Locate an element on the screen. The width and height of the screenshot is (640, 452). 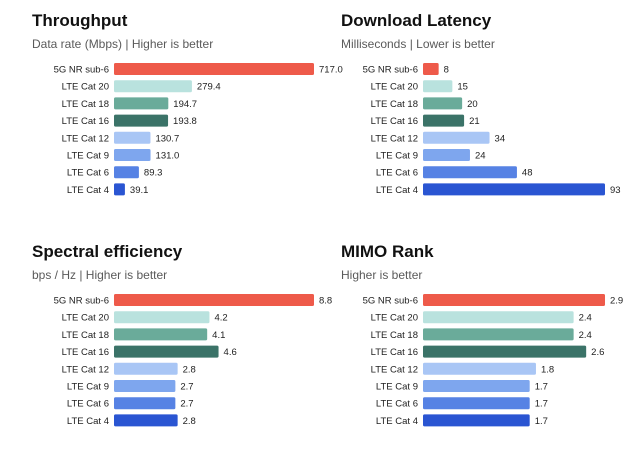
panel-title: Throughput is located at coordinates (80, 20).